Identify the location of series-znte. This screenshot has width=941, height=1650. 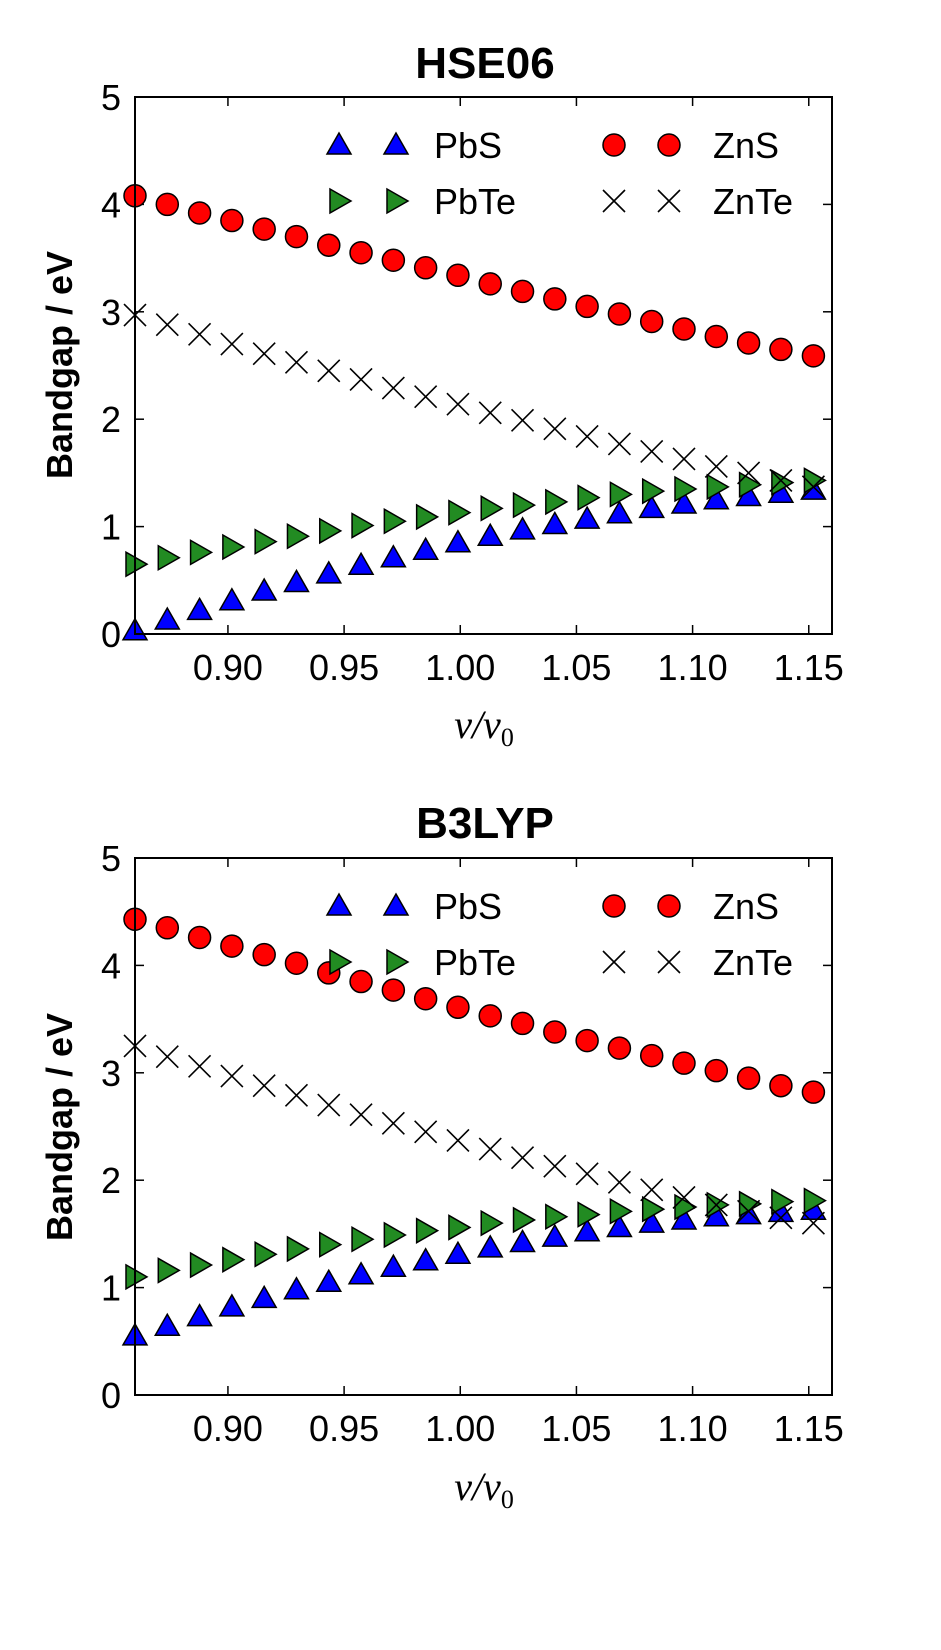
(474, 1134).